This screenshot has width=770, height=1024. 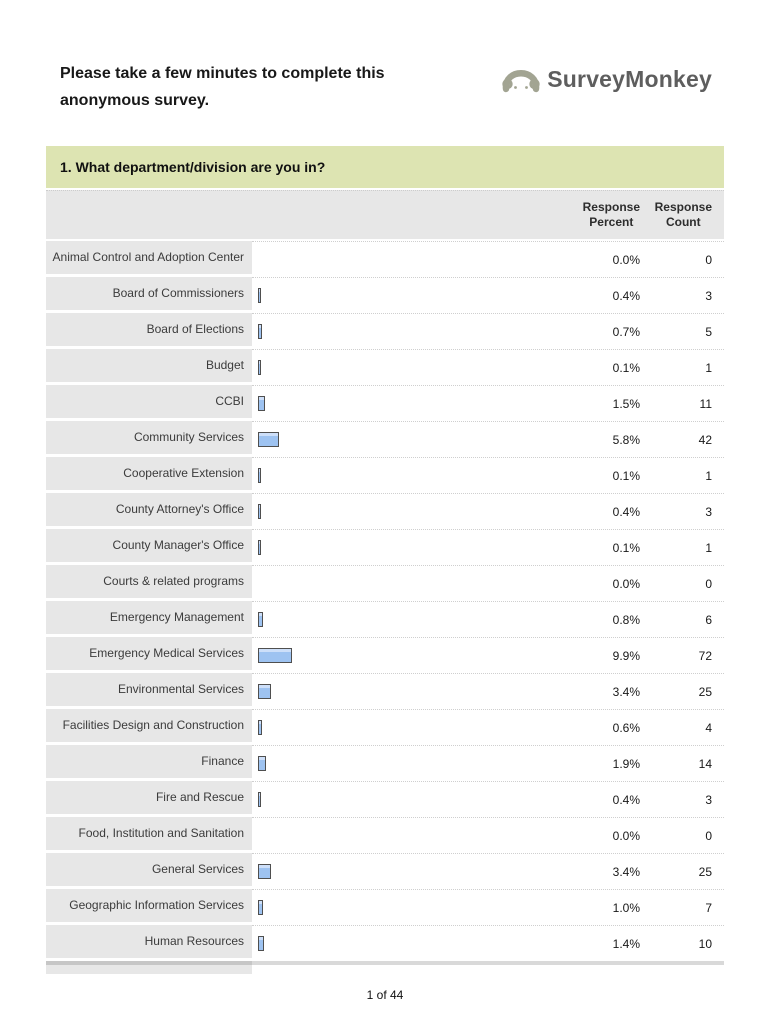 I want to click on question-title-bar: 1. What department/division are you in?, so click(x=385, y=167).